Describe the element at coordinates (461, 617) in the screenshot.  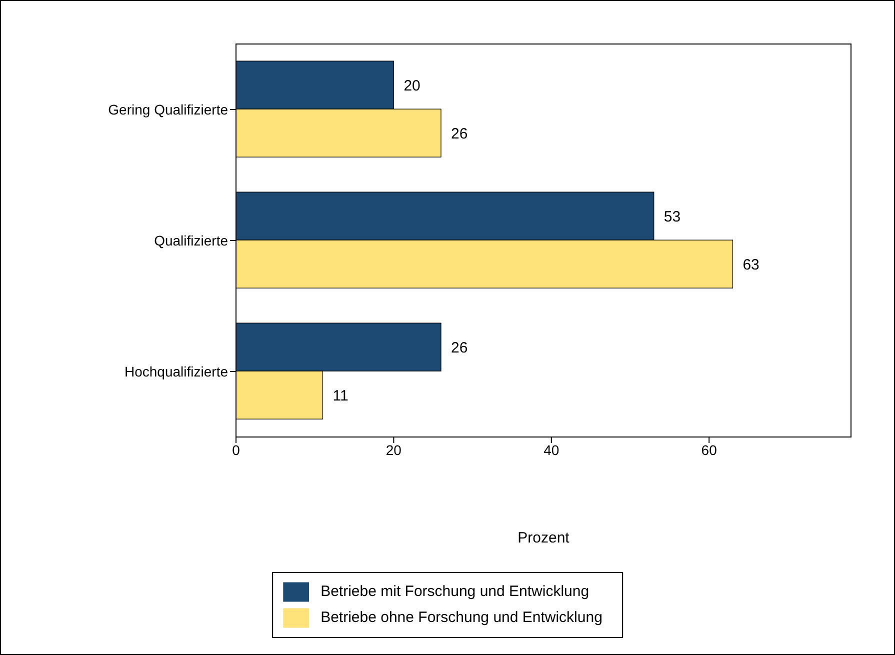
I see `legend-label: Betriebe ohne Forschung und Entwicklung` at that location.